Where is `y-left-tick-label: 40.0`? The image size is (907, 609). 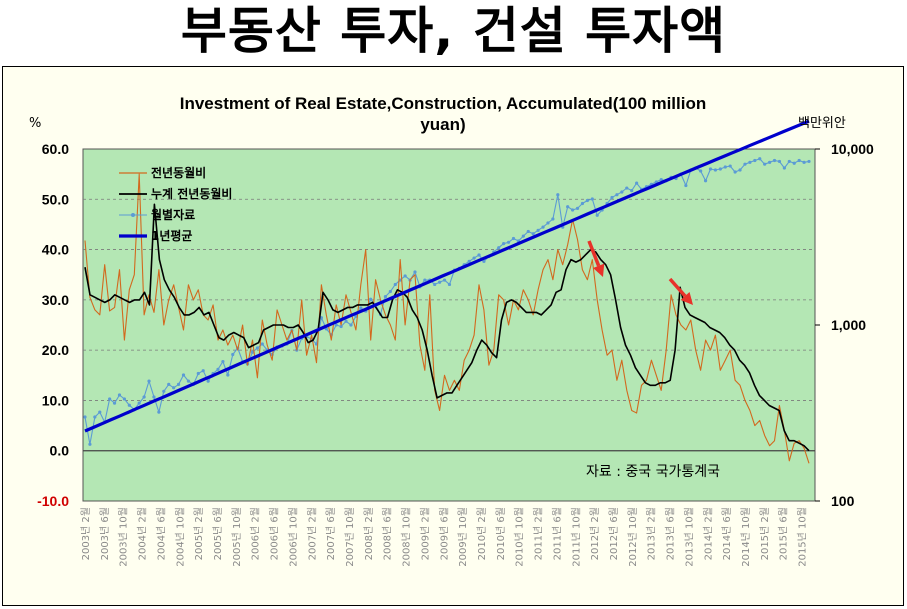 y-left-tick-label: 40.0 is located at coordinates (55, 250).